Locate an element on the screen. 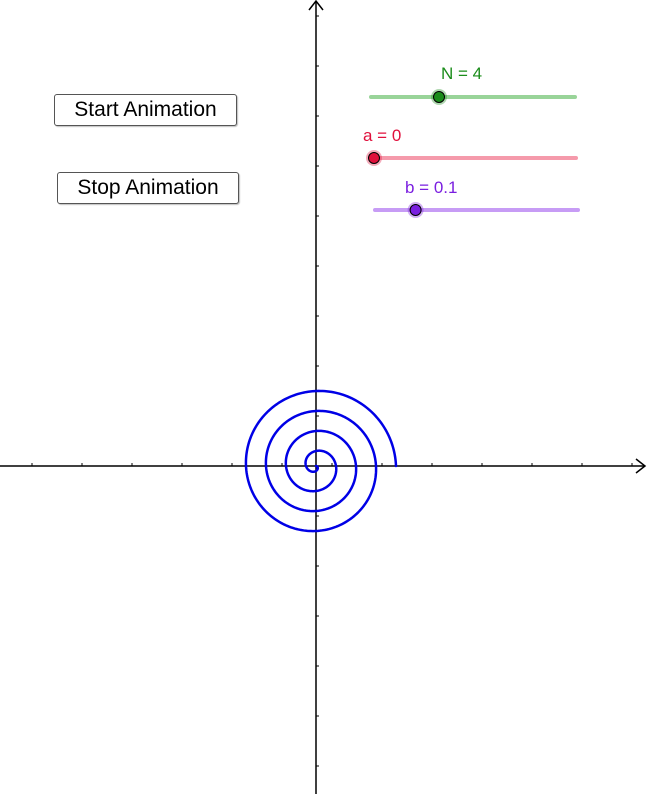 This screenshot has height=794, width=650. slider-b-label: b = 0.1 is located at coordinates (431, 187).